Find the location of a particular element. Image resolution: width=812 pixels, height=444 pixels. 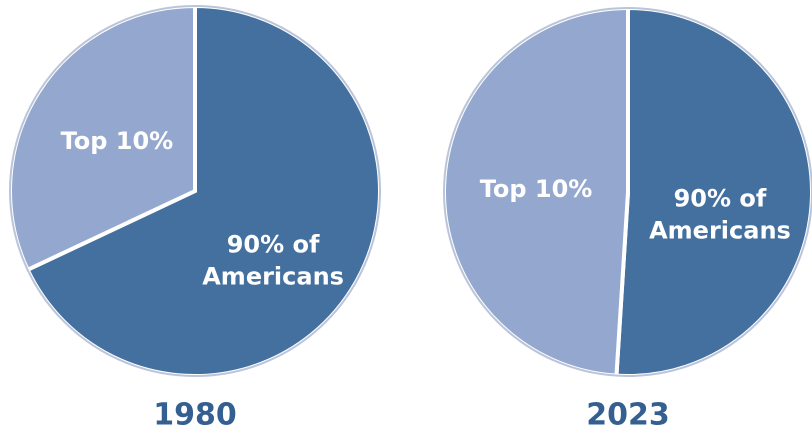

chart-title: 2023 is located at coordinates (628, 415).